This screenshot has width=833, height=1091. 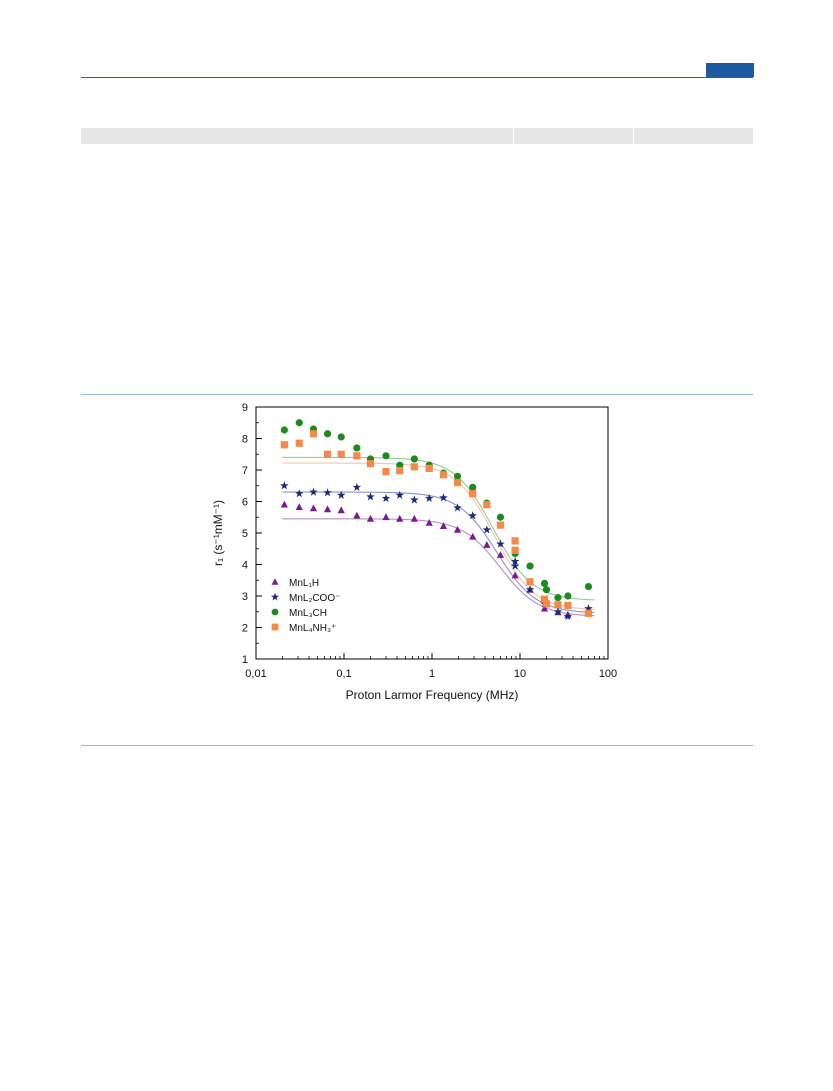 What do you see at coordinates (245, 566) in the screenshot?
I see `y-tick-label: 4` at bounding box center [245, 566].